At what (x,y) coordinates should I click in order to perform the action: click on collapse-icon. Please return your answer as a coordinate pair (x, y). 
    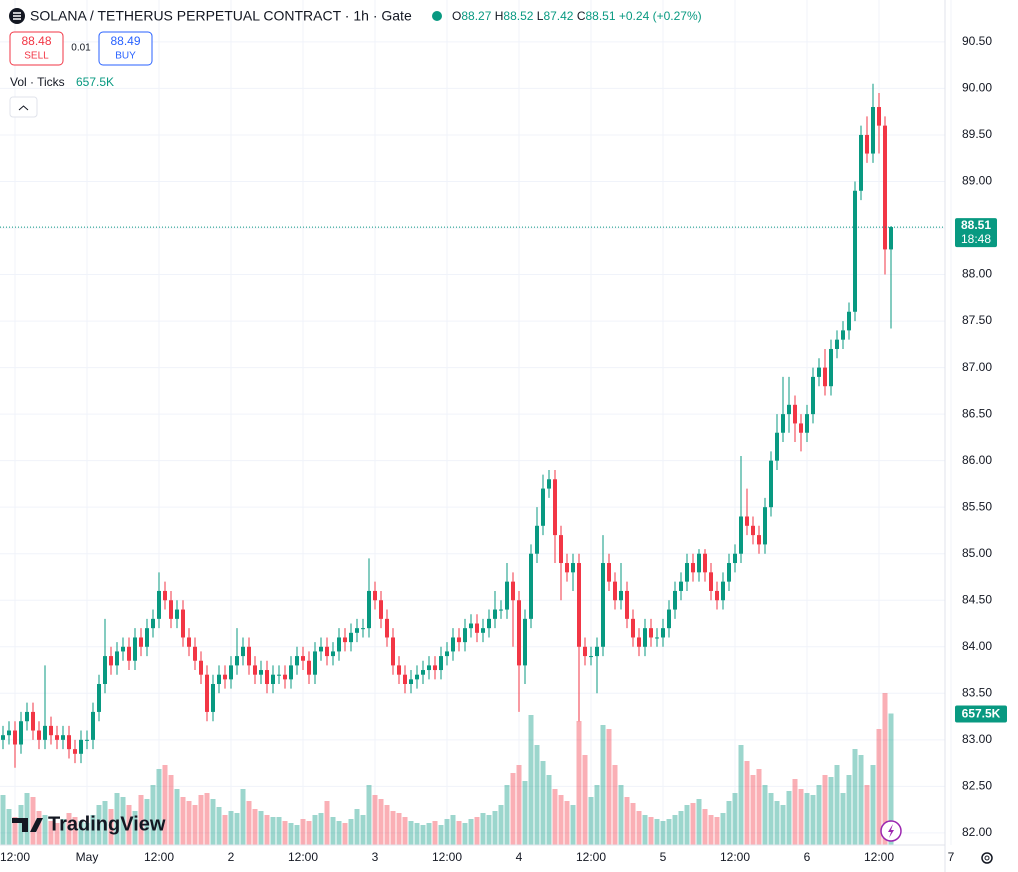
    Looking at the image, I should click on (23, 108).